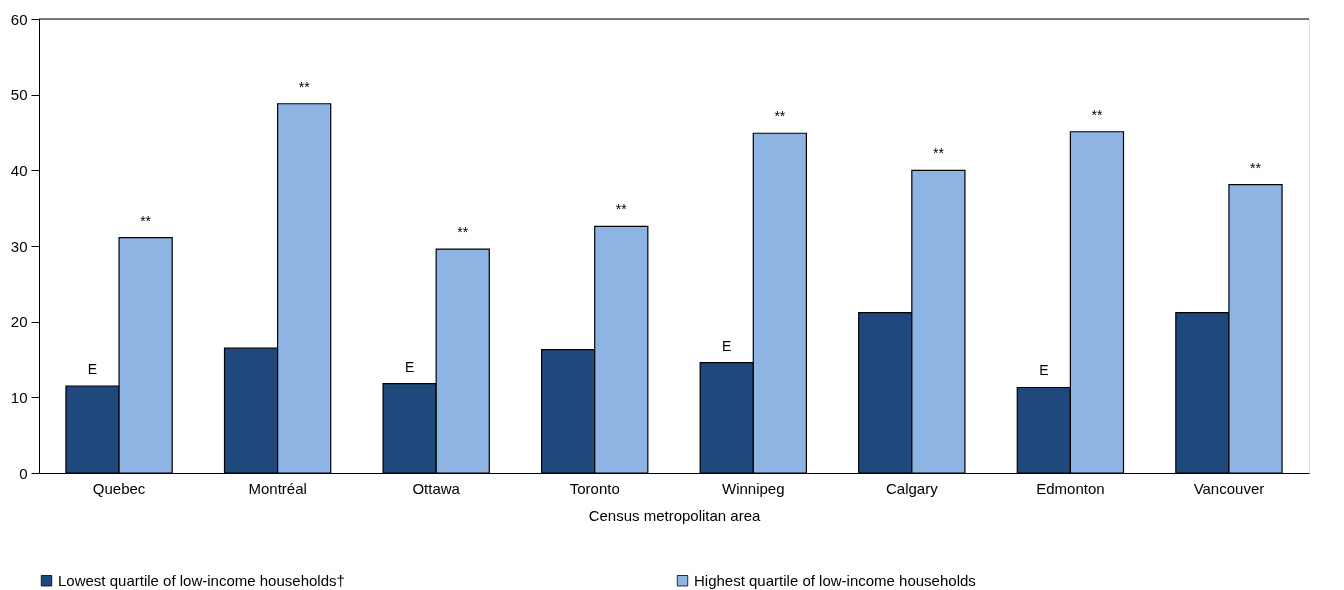 The width and height of the screenshot is (1344, 590). I want to click on y-tick-label: 10, so click(19, 397).